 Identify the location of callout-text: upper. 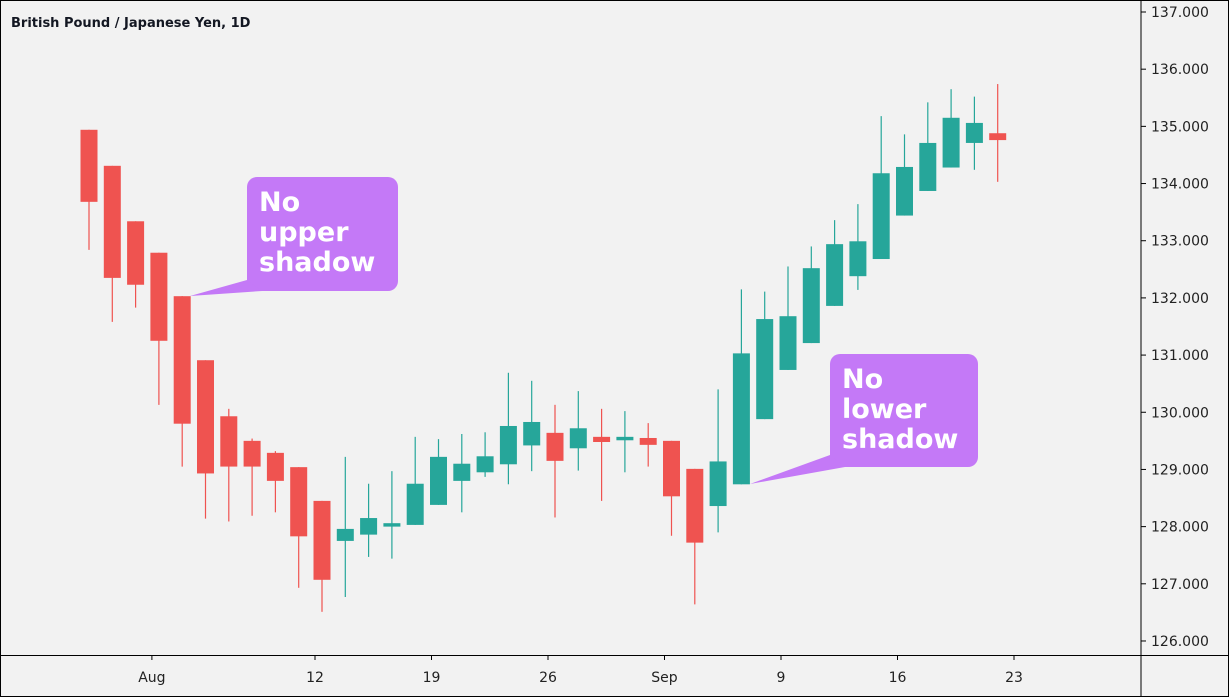
(304, 232).